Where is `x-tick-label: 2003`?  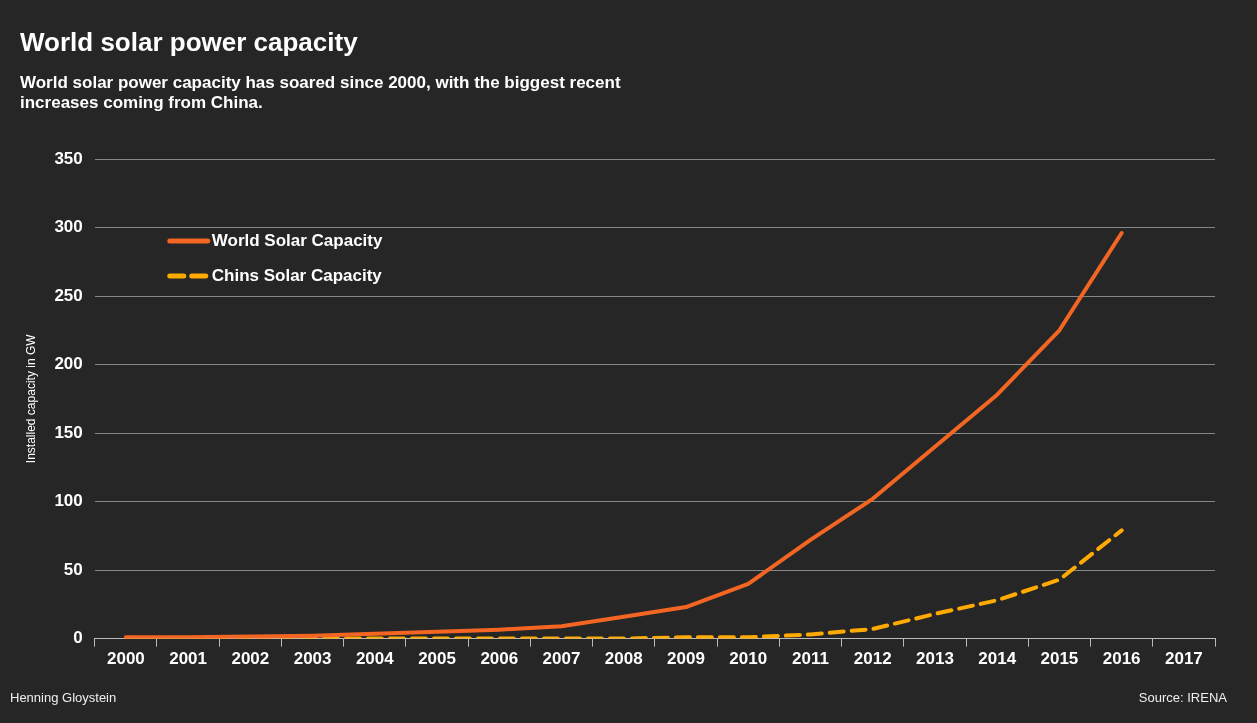 x-tick-label: 2003 is located at coordinates (312, 659).